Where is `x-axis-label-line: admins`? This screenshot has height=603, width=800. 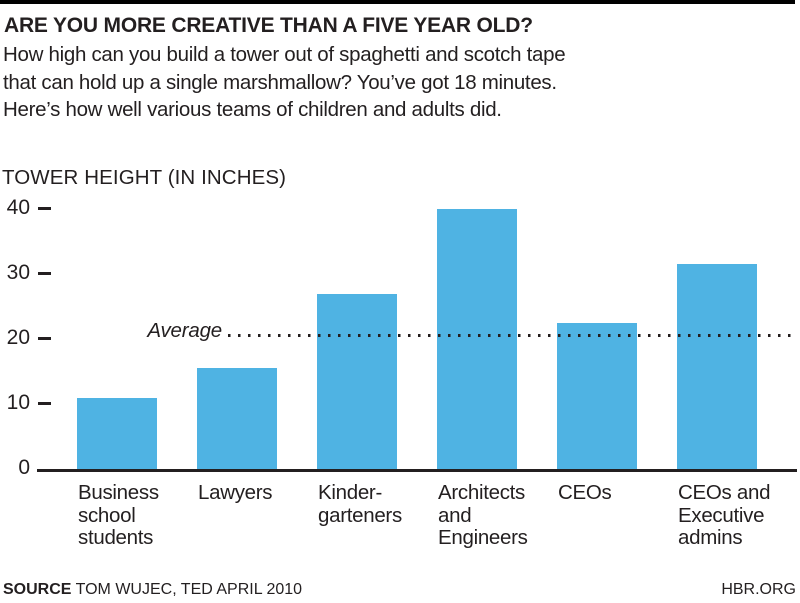 x-axis-label-line: admins is located at coordinates (710, 537).